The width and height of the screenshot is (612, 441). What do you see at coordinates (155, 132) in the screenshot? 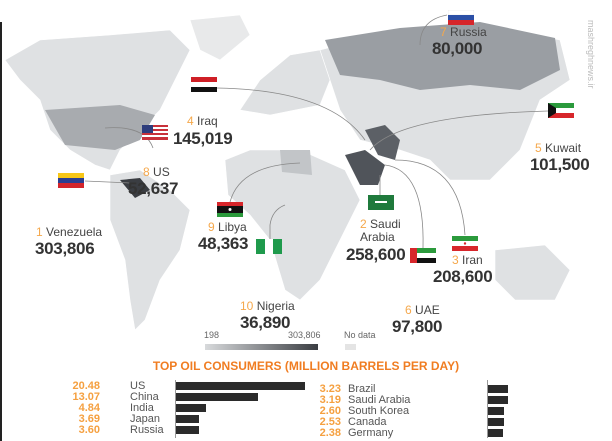
I see `us-flag` at bounding box center [155, 132].